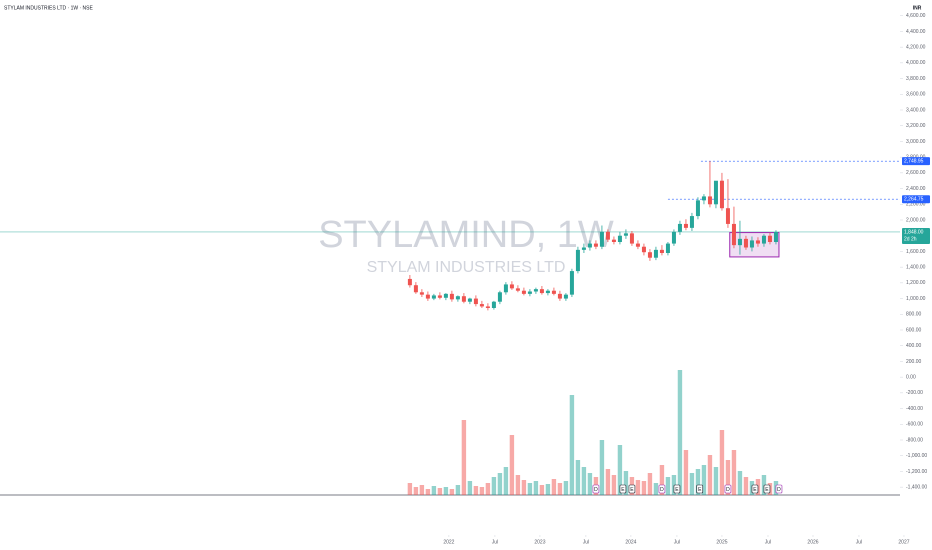 The height and width of the screenshot is (550, 932). Describe the element at coordinates (539, 542) in the screenshot. I see `x-tick-label: 2023` at that location.